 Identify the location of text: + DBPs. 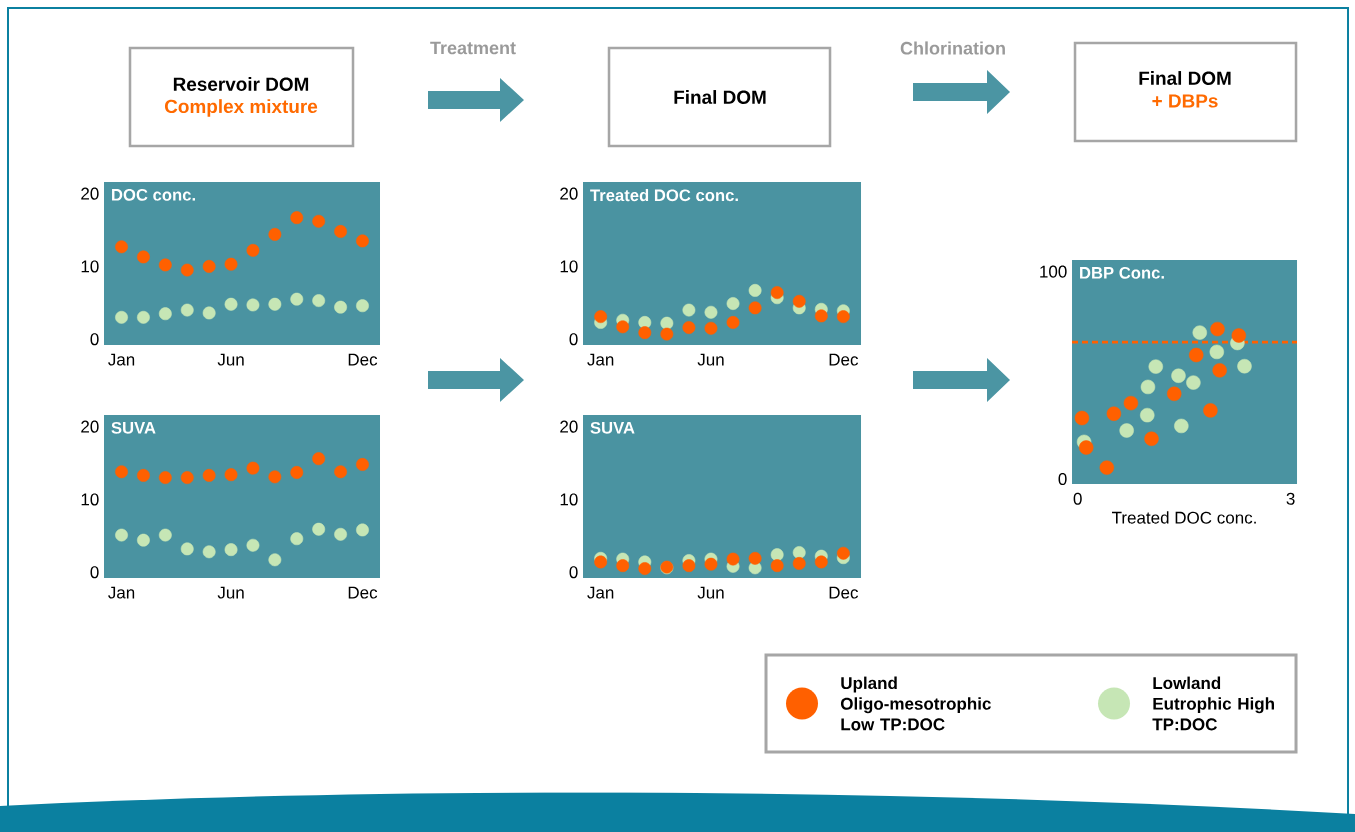
(1185, 101).